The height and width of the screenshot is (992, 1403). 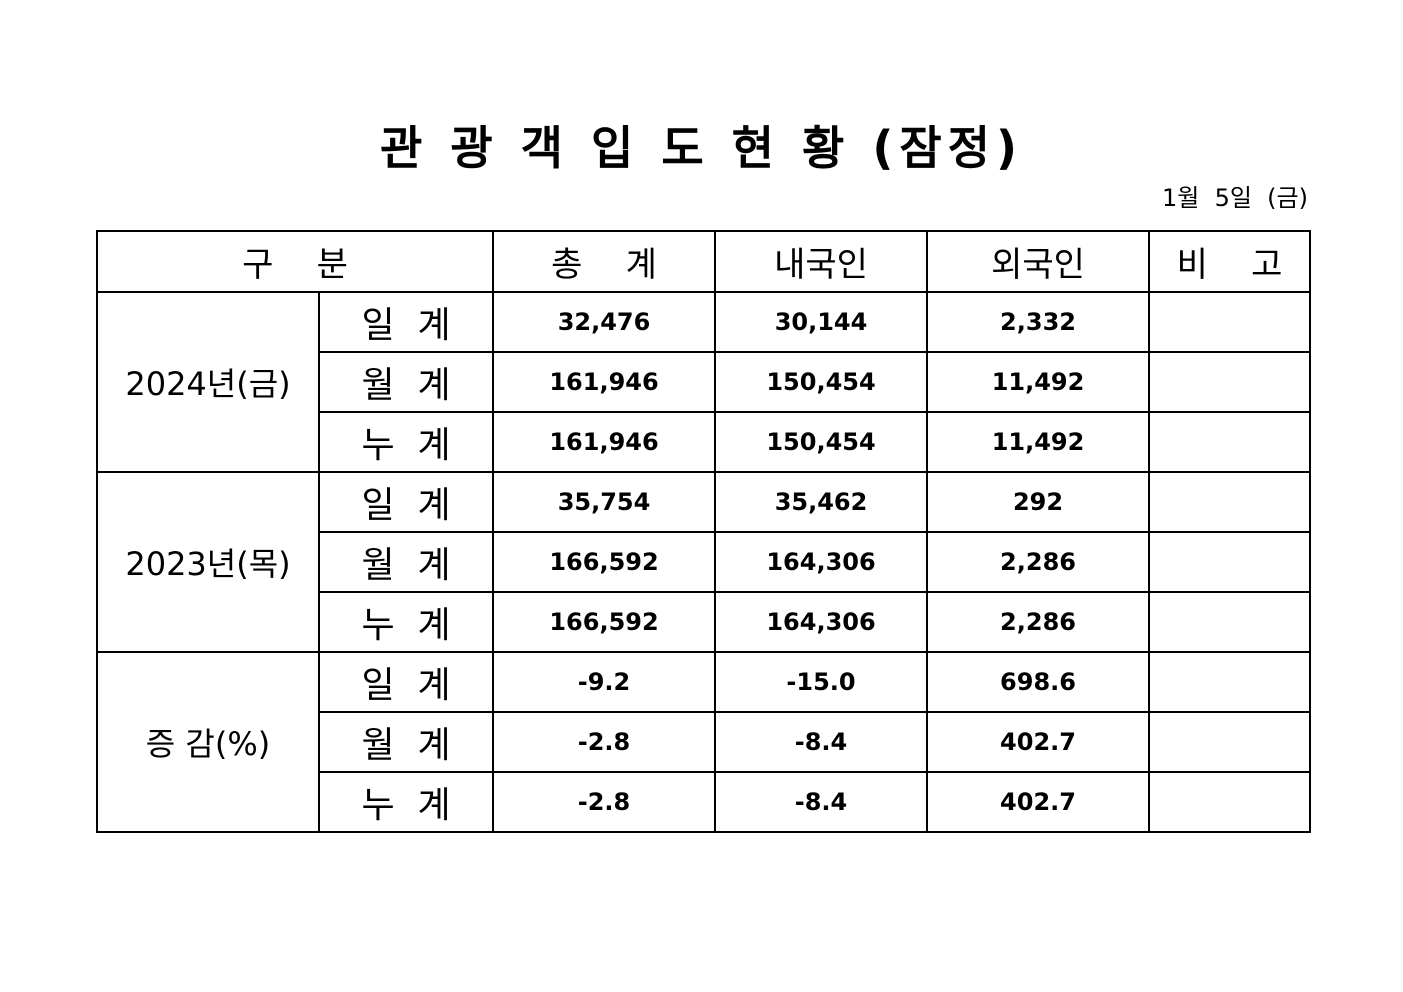 What do you see at coordinates (701, 148) in the screenshot?
I see `page-title: 관 광 객 입 도 현 황 (잠정)` at bounding box center [701, 148].